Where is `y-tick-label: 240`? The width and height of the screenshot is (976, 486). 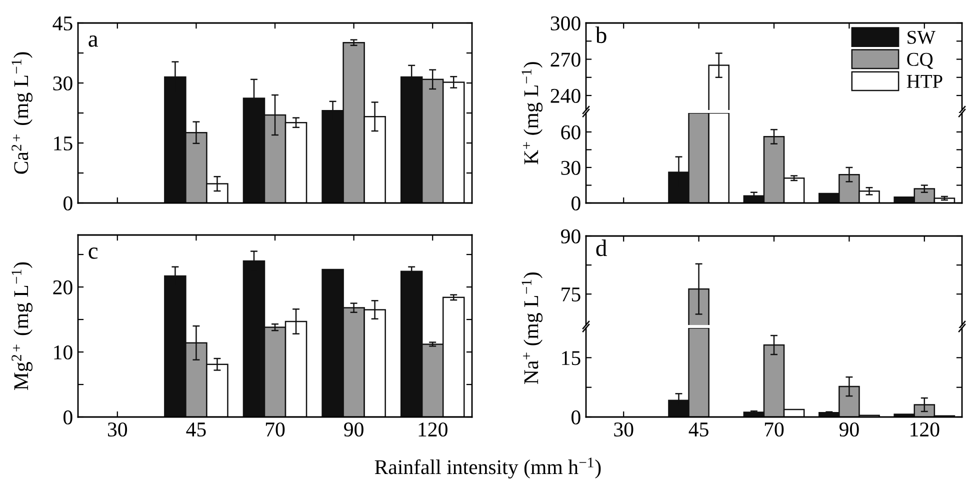 y-tick-label: 240 is located at coordinates (565, 95).